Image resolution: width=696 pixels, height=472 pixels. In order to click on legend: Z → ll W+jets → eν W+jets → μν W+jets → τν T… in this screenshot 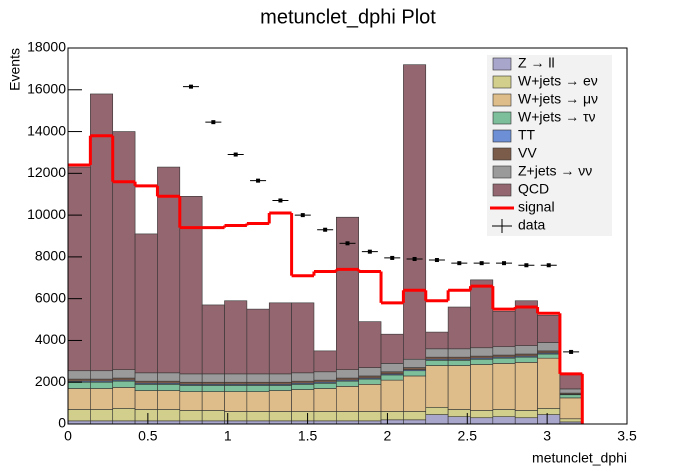, I will do `click(549, 145)`.